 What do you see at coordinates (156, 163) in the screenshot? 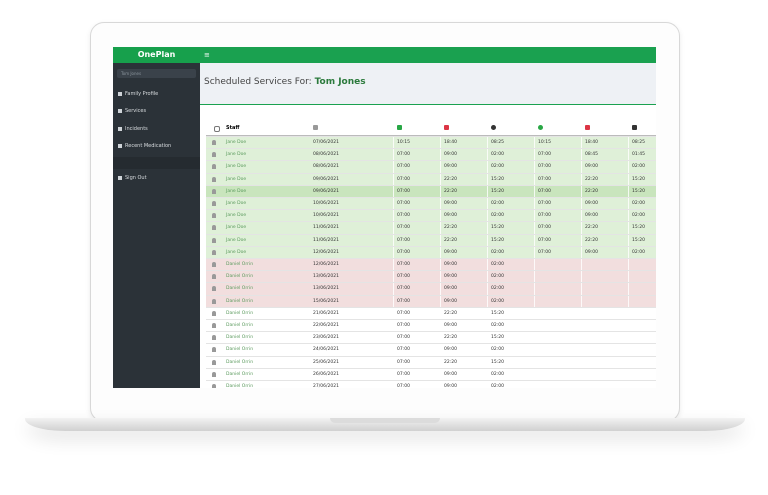
I see `menu-divider` at bounding box center [156, 163].